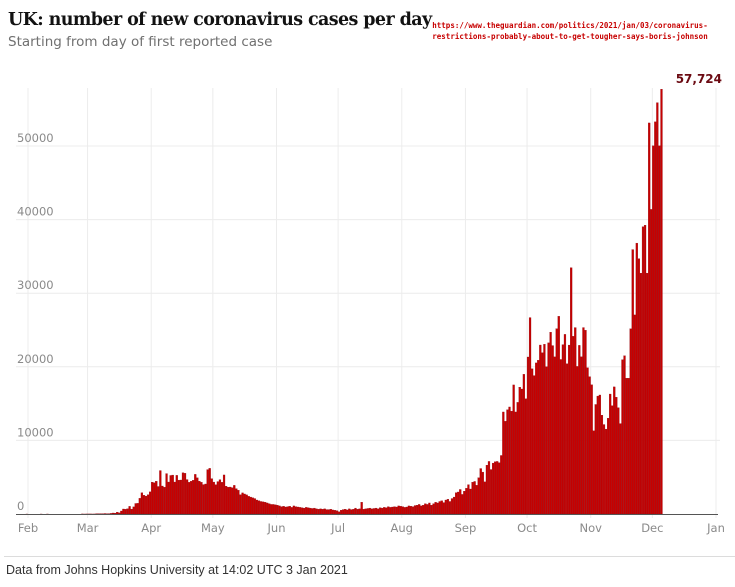  What do you see at coordinates (35, 212) in the screenshot?
I see `y-tick-label: 40000` at bounding box center [35, 212].